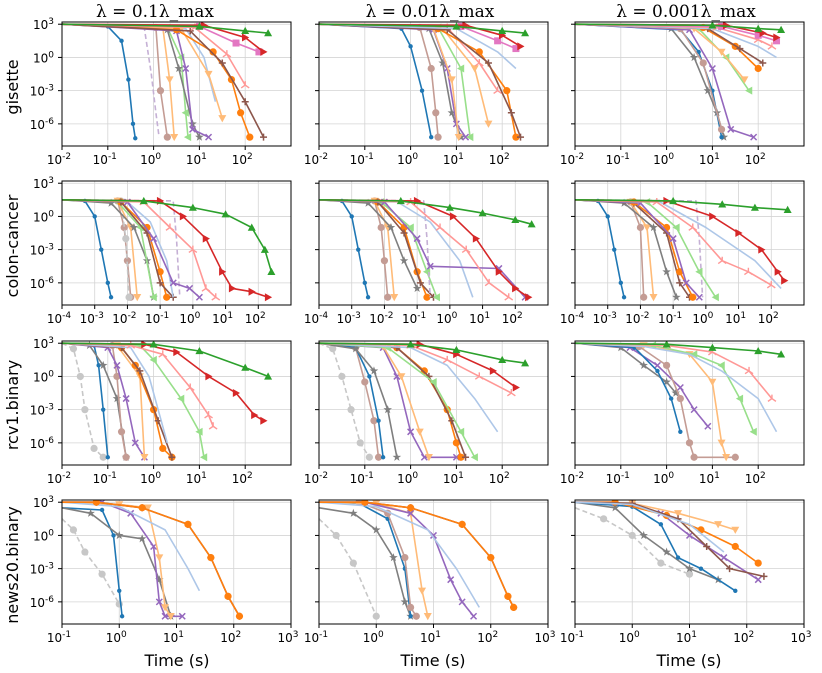 This screenshot has width=822, height=673. What do you see at coordinates (605, 318) in the screenshot?
I see `x-tick-label: 10-3` at bounding box center [605, 318].